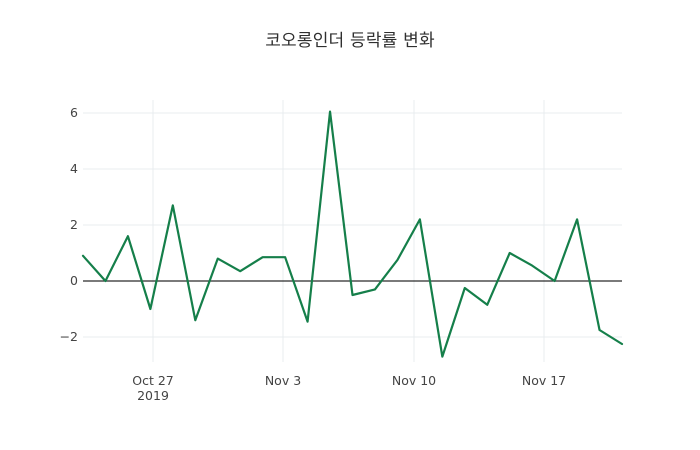 Image resolution: width=700 pixels, height=450 pixels. I want to click on y-tick-label-4: 4, so click(74, 168).